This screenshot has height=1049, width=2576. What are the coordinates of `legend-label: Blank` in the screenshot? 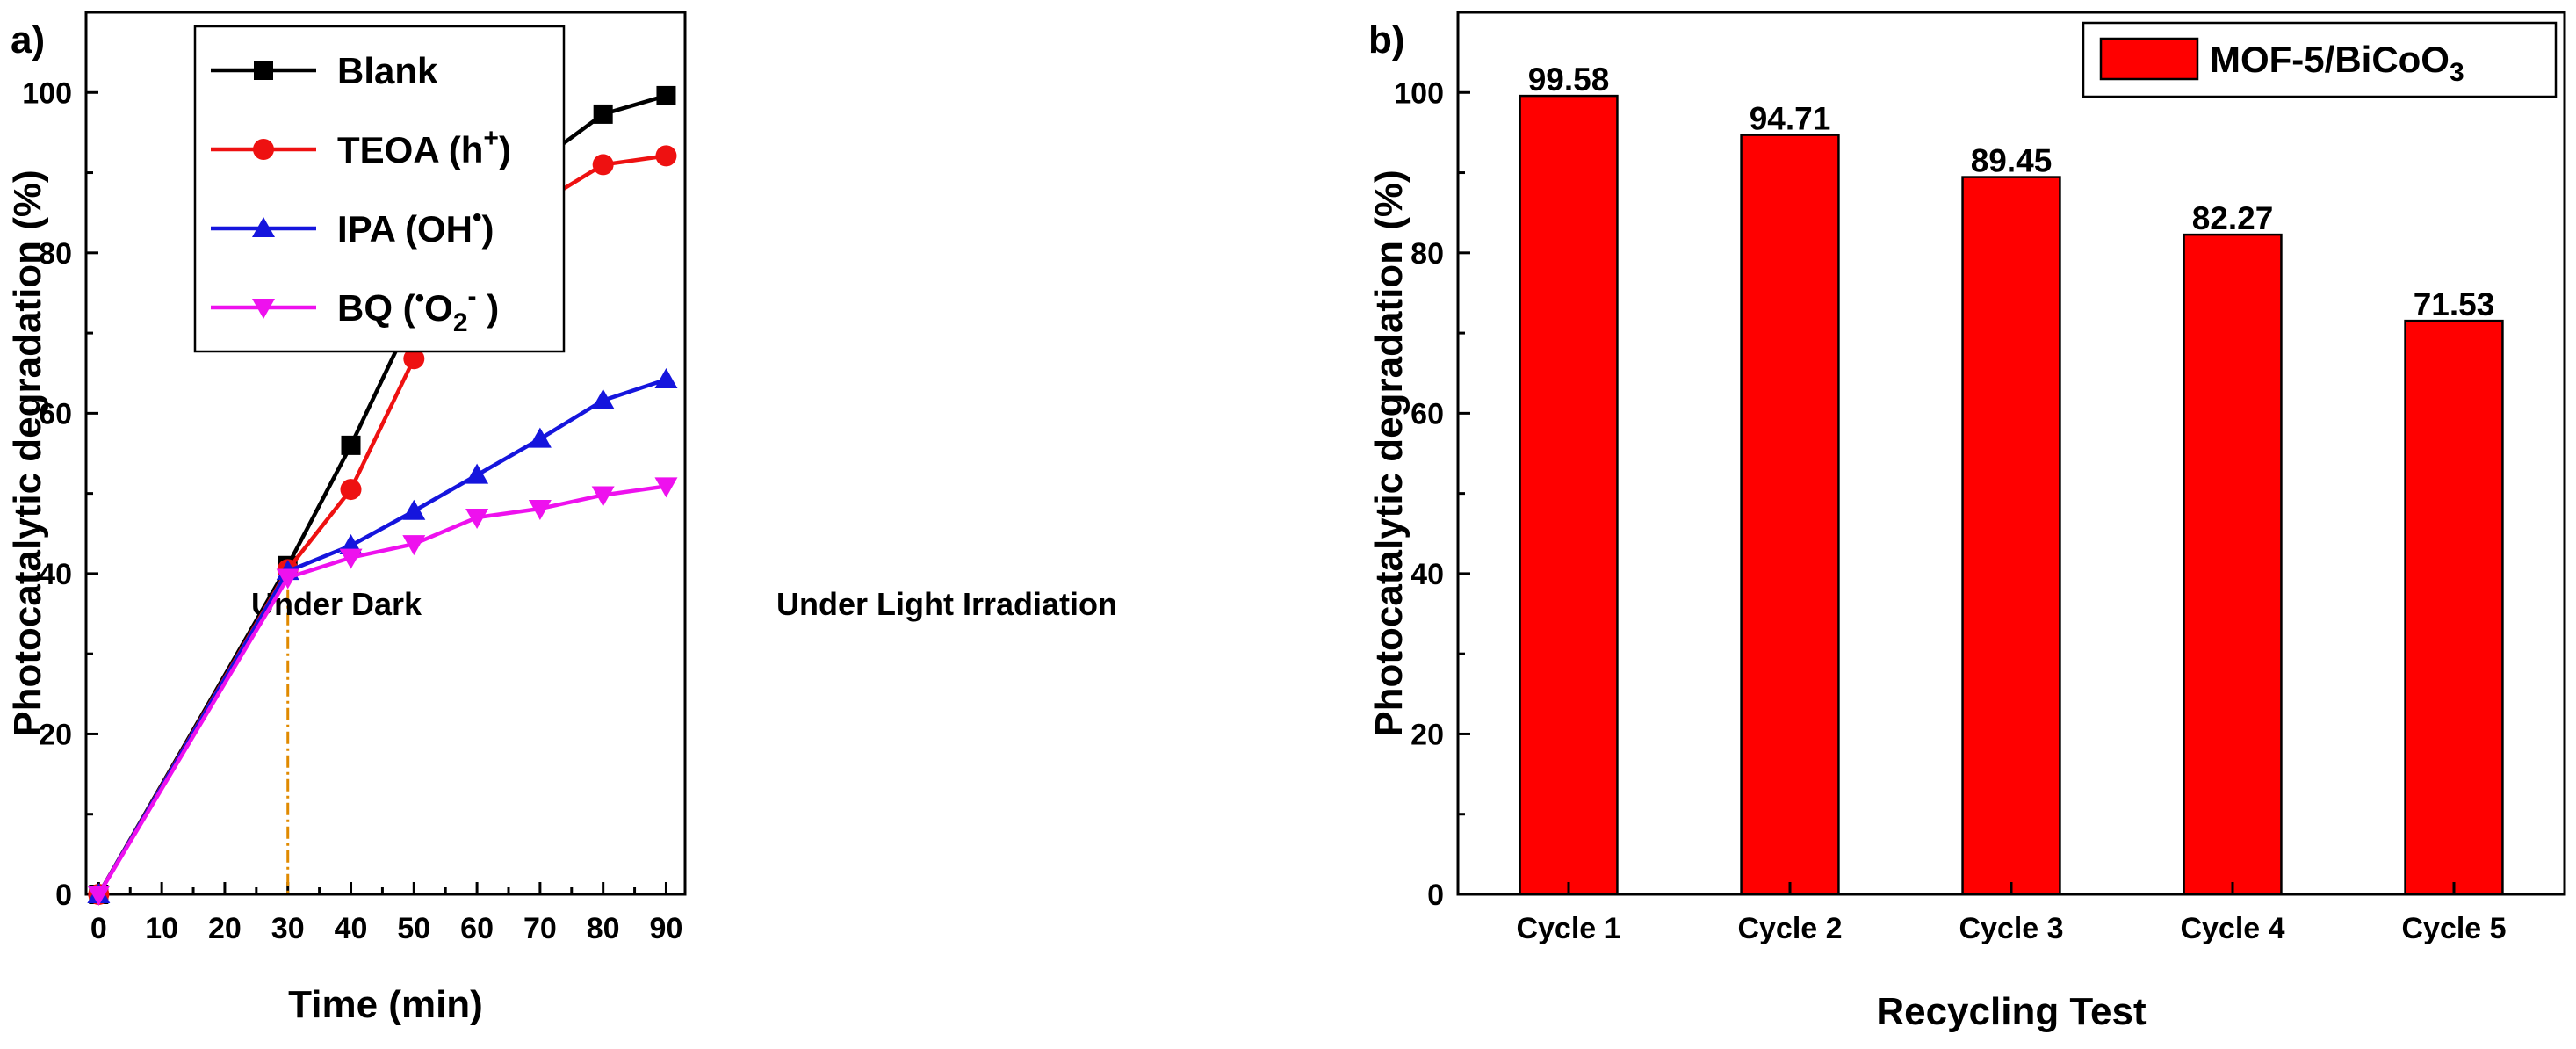 It's located at (387, 70).